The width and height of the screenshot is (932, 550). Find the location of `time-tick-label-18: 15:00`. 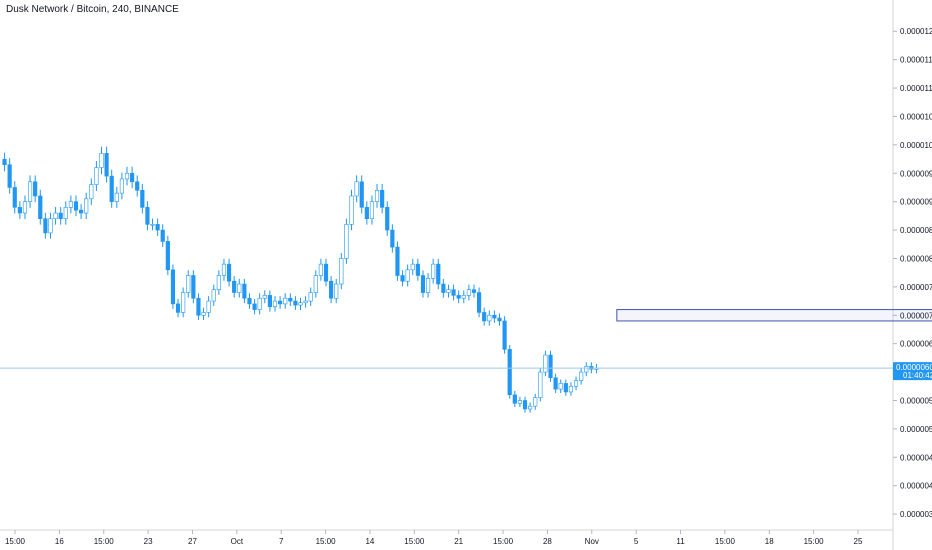

time-tick-label-18: 15:00 is located at coordinates (814, 541).